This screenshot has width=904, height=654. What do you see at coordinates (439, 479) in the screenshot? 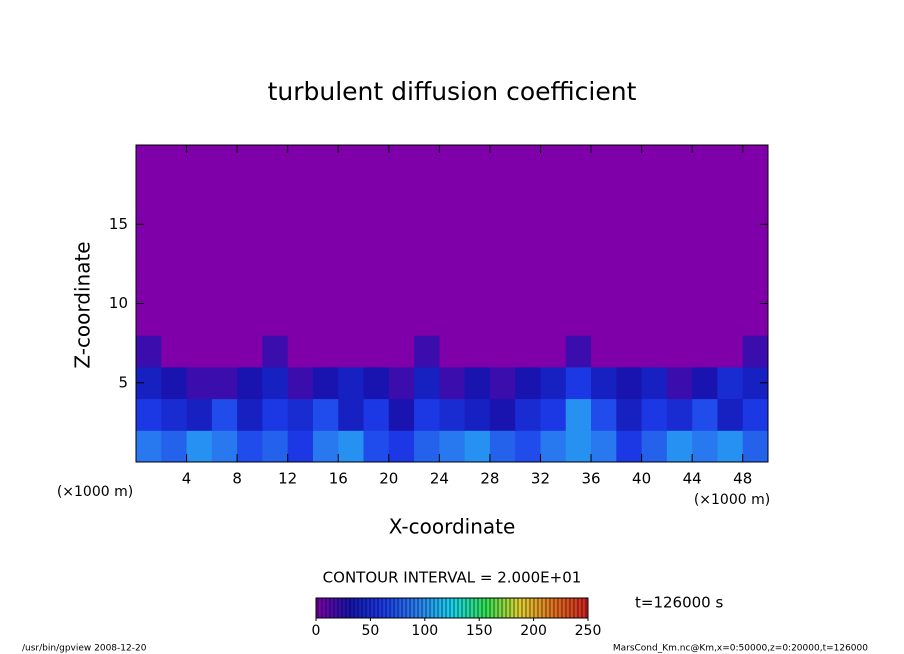
I see `x-tick-label: 24` at bounding box center [439, 479].